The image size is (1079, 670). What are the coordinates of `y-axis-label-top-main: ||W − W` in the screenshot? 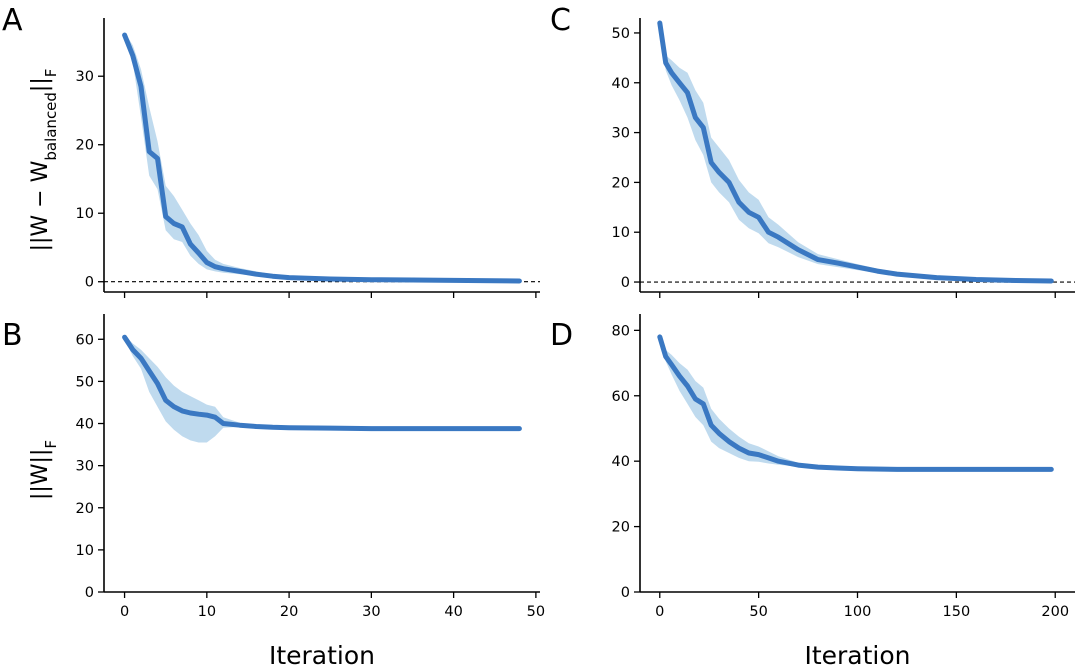 It's located at (40, 205).